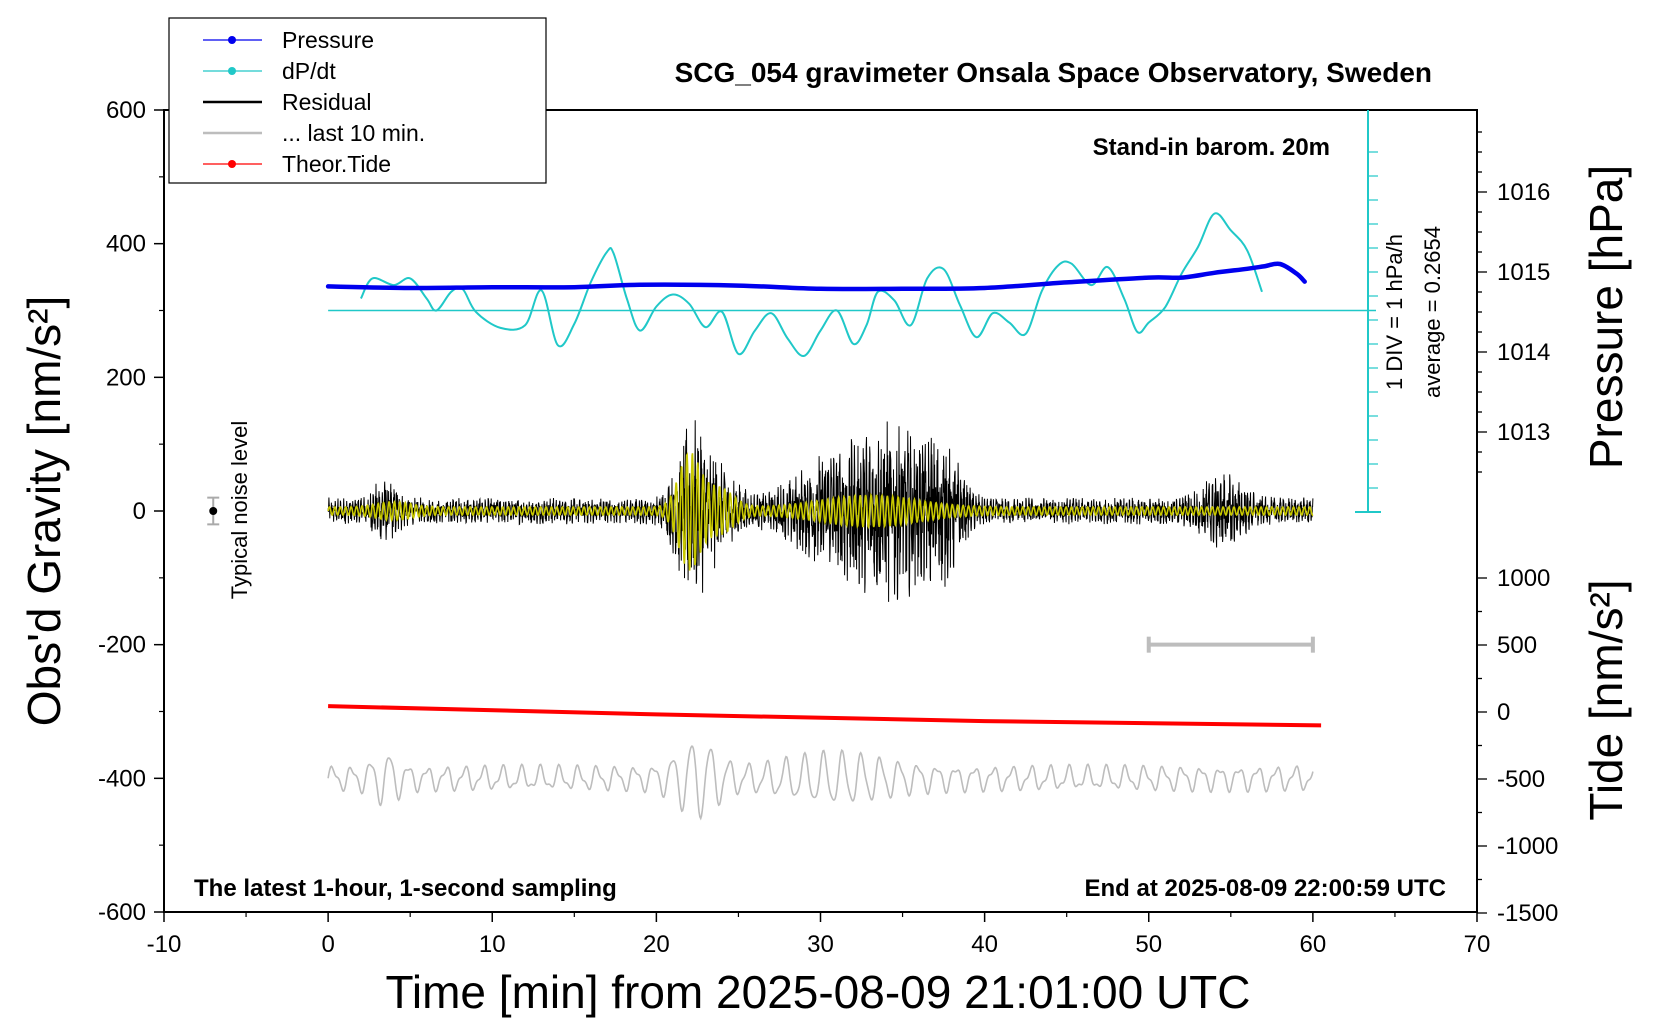 The image size is (1660, 1020). Describe the element at coordinates (1606, 317) in the screenshot. I see `pressure-axis-title: Pressure [hPa]` at that location.